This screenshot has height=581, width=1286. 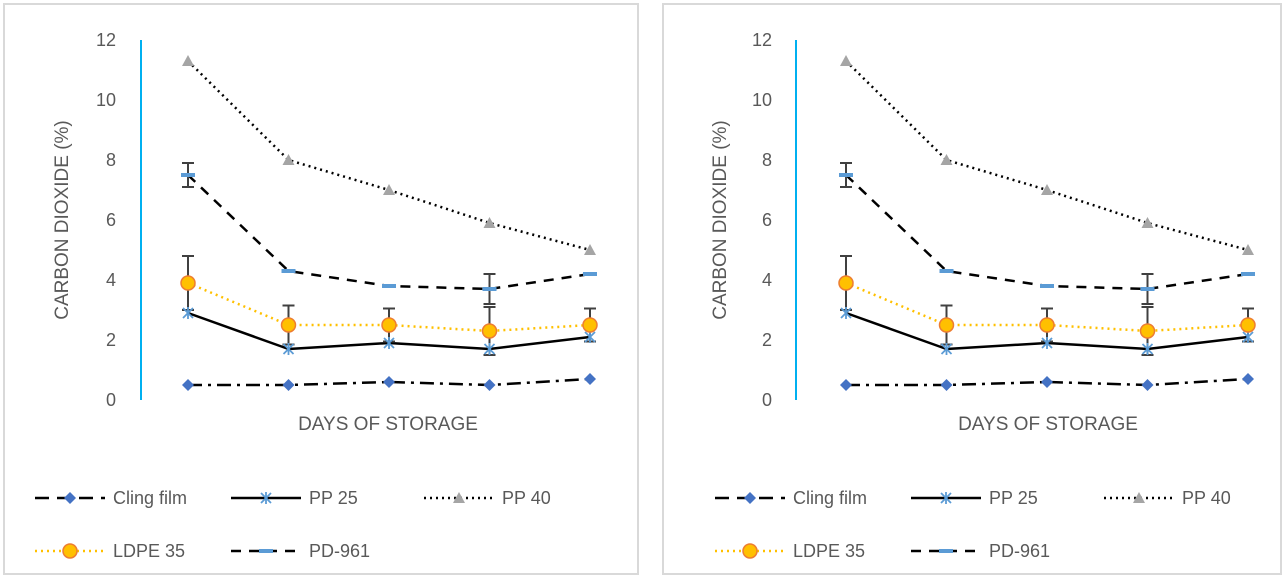 I want to click on y-tick-label: 10, so click(x=762, y=100).